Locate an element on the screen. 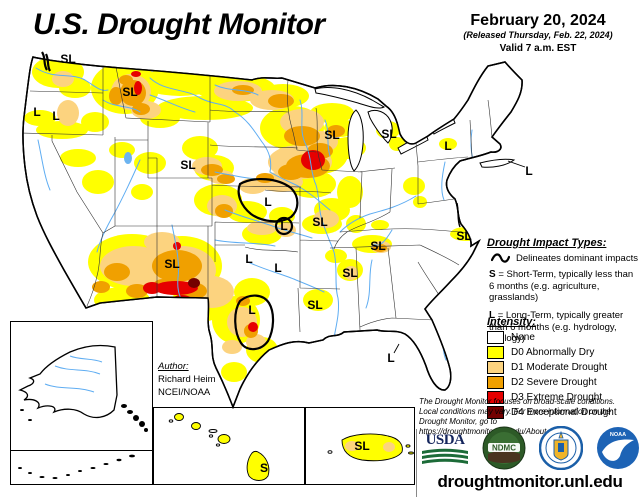  author-block: Author: Richard Heim NCEI/NOAA is located at coordinates (187, 380).